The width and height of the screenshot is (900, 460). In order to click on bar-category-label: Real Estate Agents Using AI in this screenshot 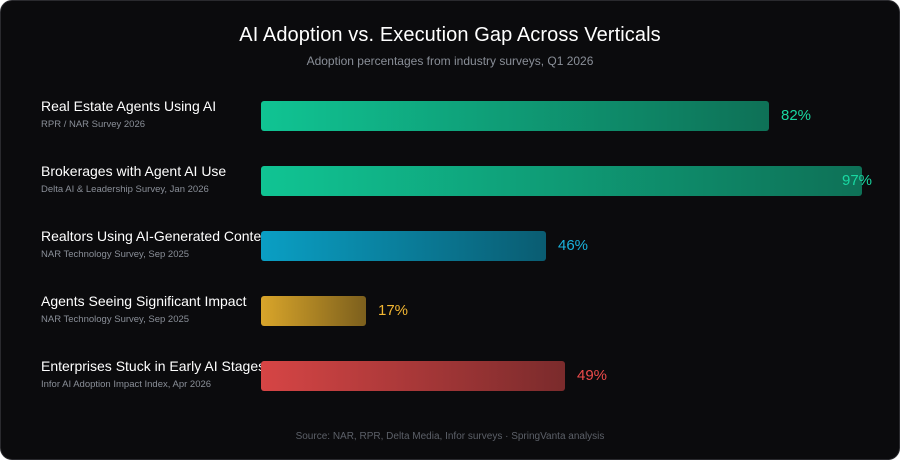, I will do `click(129, 106)`.